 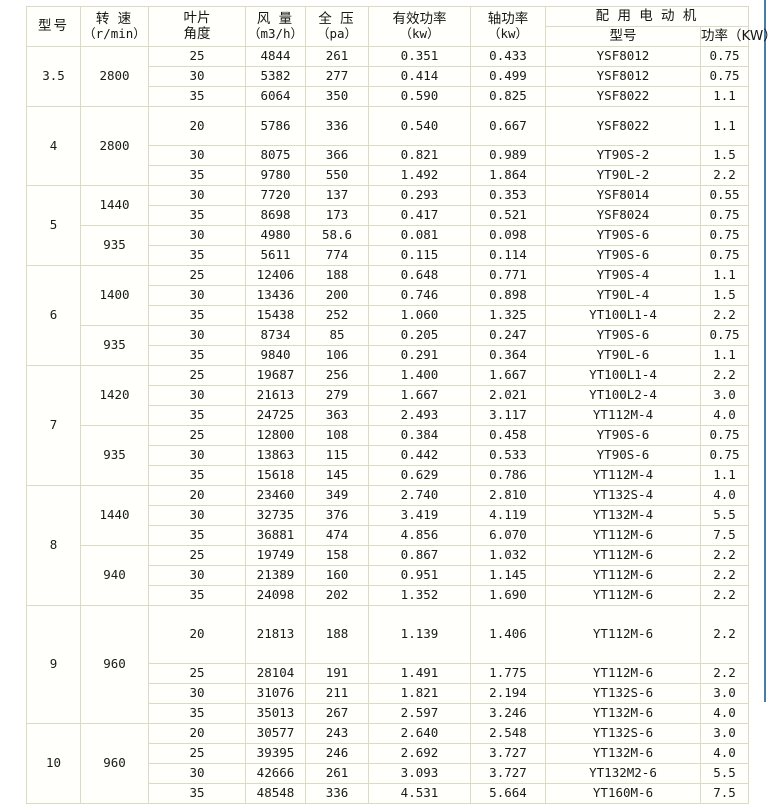 I want to click on cell-air-flow: 13436, so click(x=275, y=295).